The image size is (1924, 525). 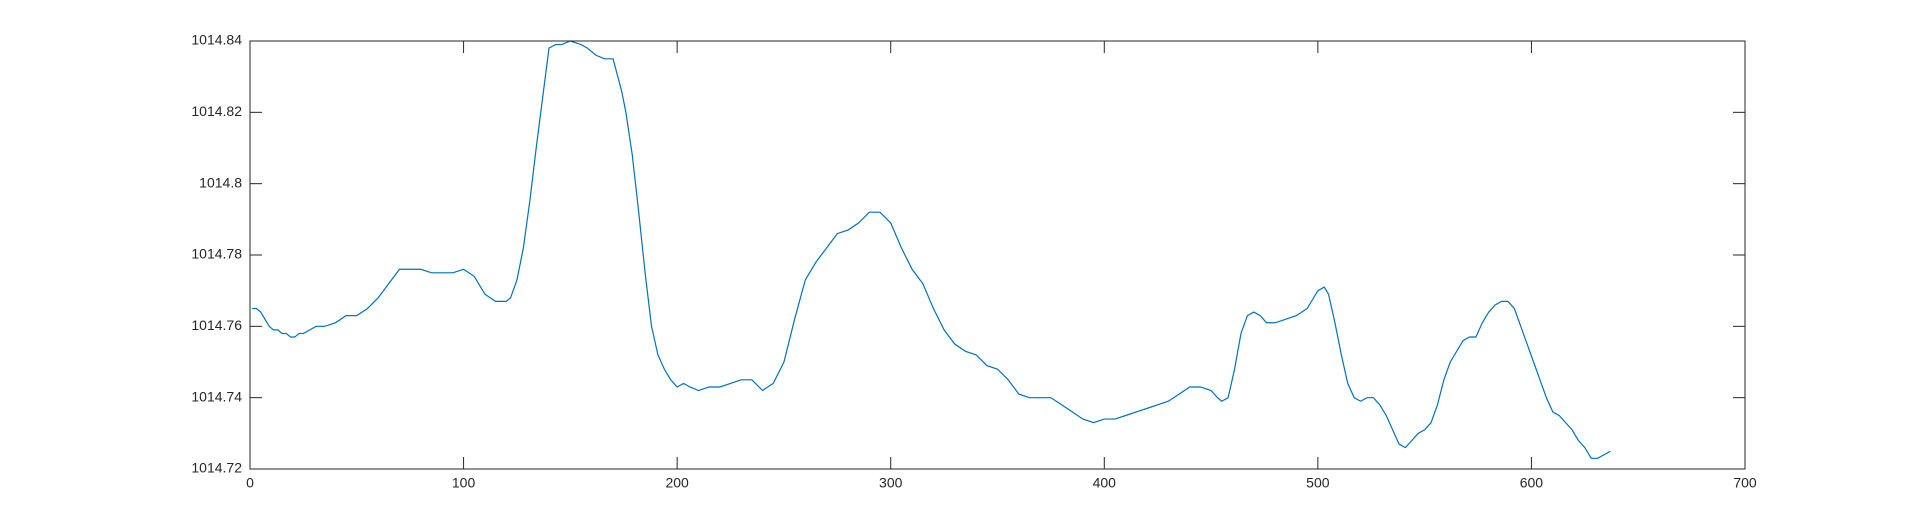 I want to click on y-tick-label: 1014.78, so click(x=216, y=254).